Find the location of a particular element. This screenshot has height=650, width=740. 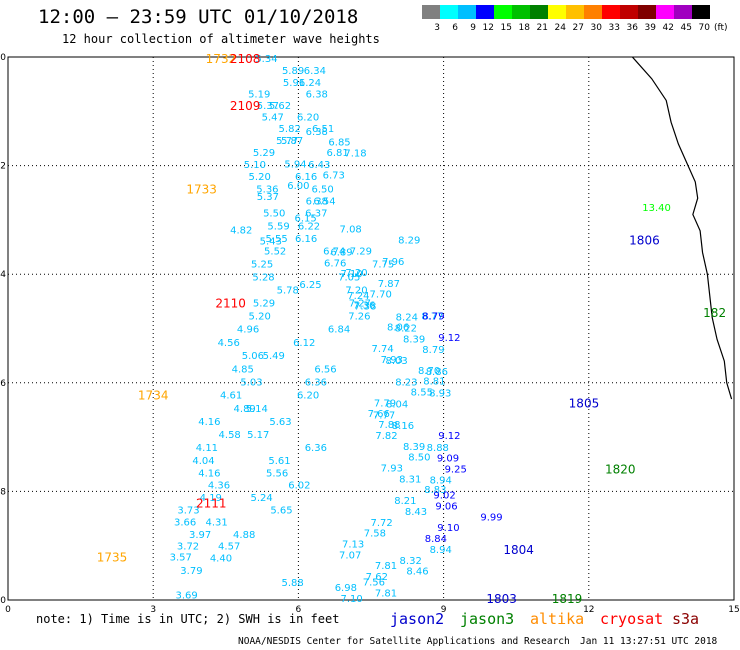

wave-height-label: 8.29 is located at coordinates (409, 240).